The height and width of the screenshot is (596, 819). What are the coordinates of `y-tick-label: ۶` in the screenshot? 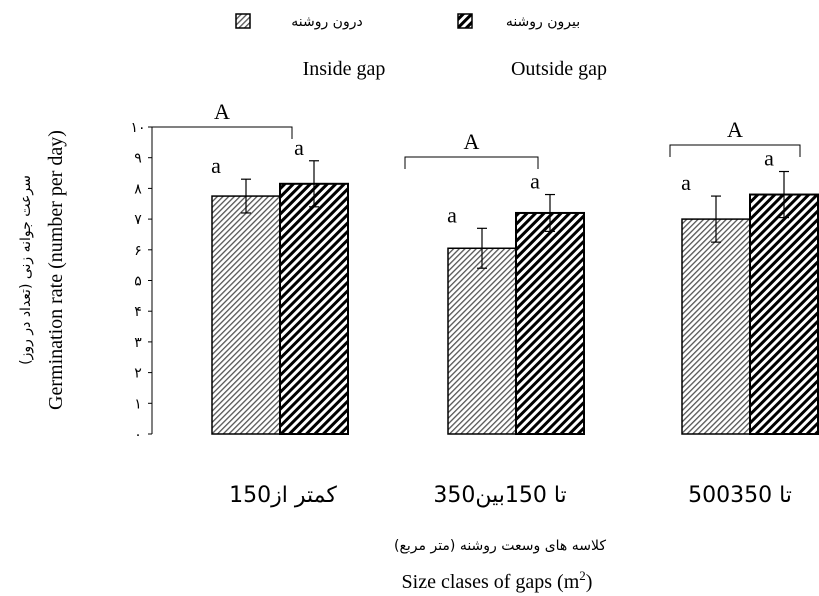 It's located at (138, 251).